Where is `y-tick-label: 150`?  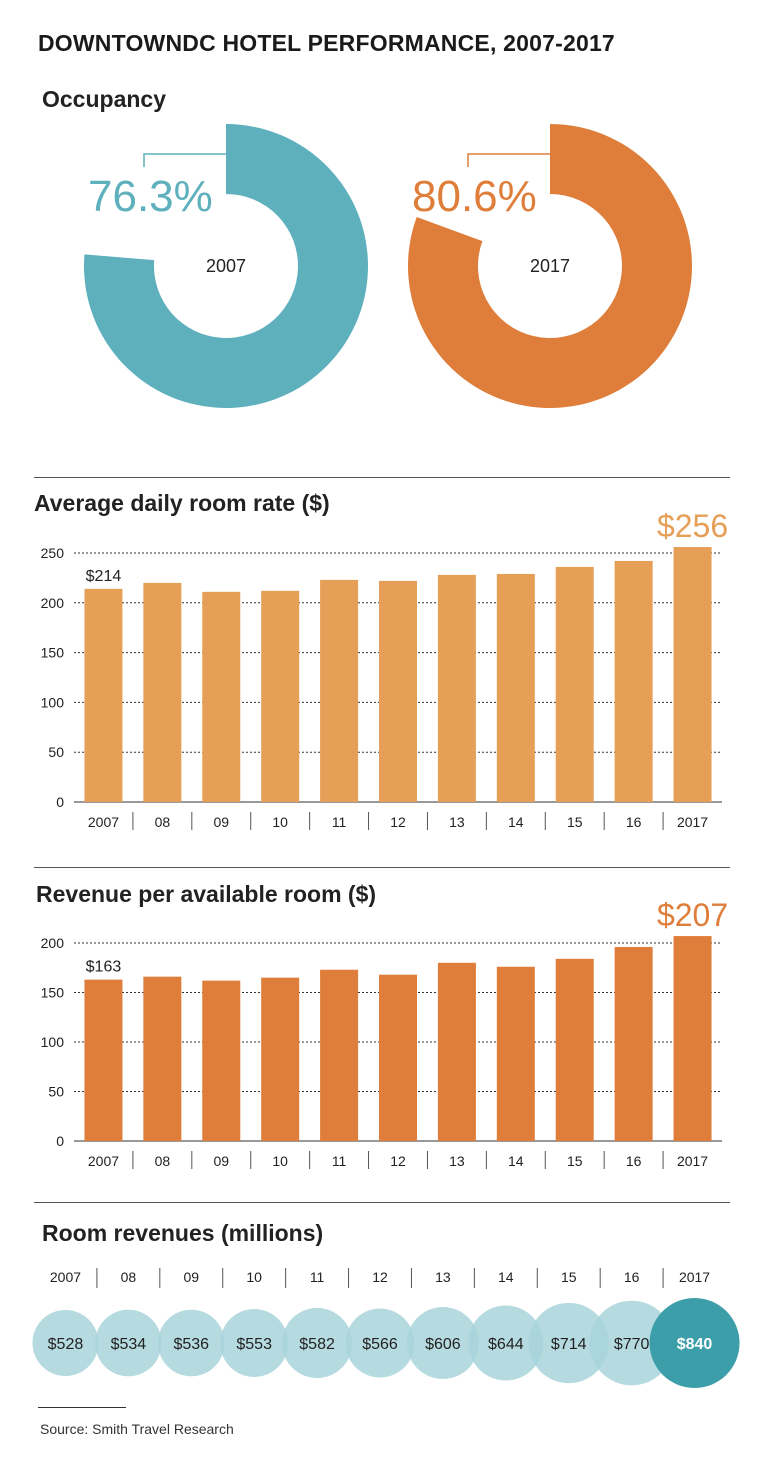
y-tick-label: 150 is located at coordinates (53, 993).